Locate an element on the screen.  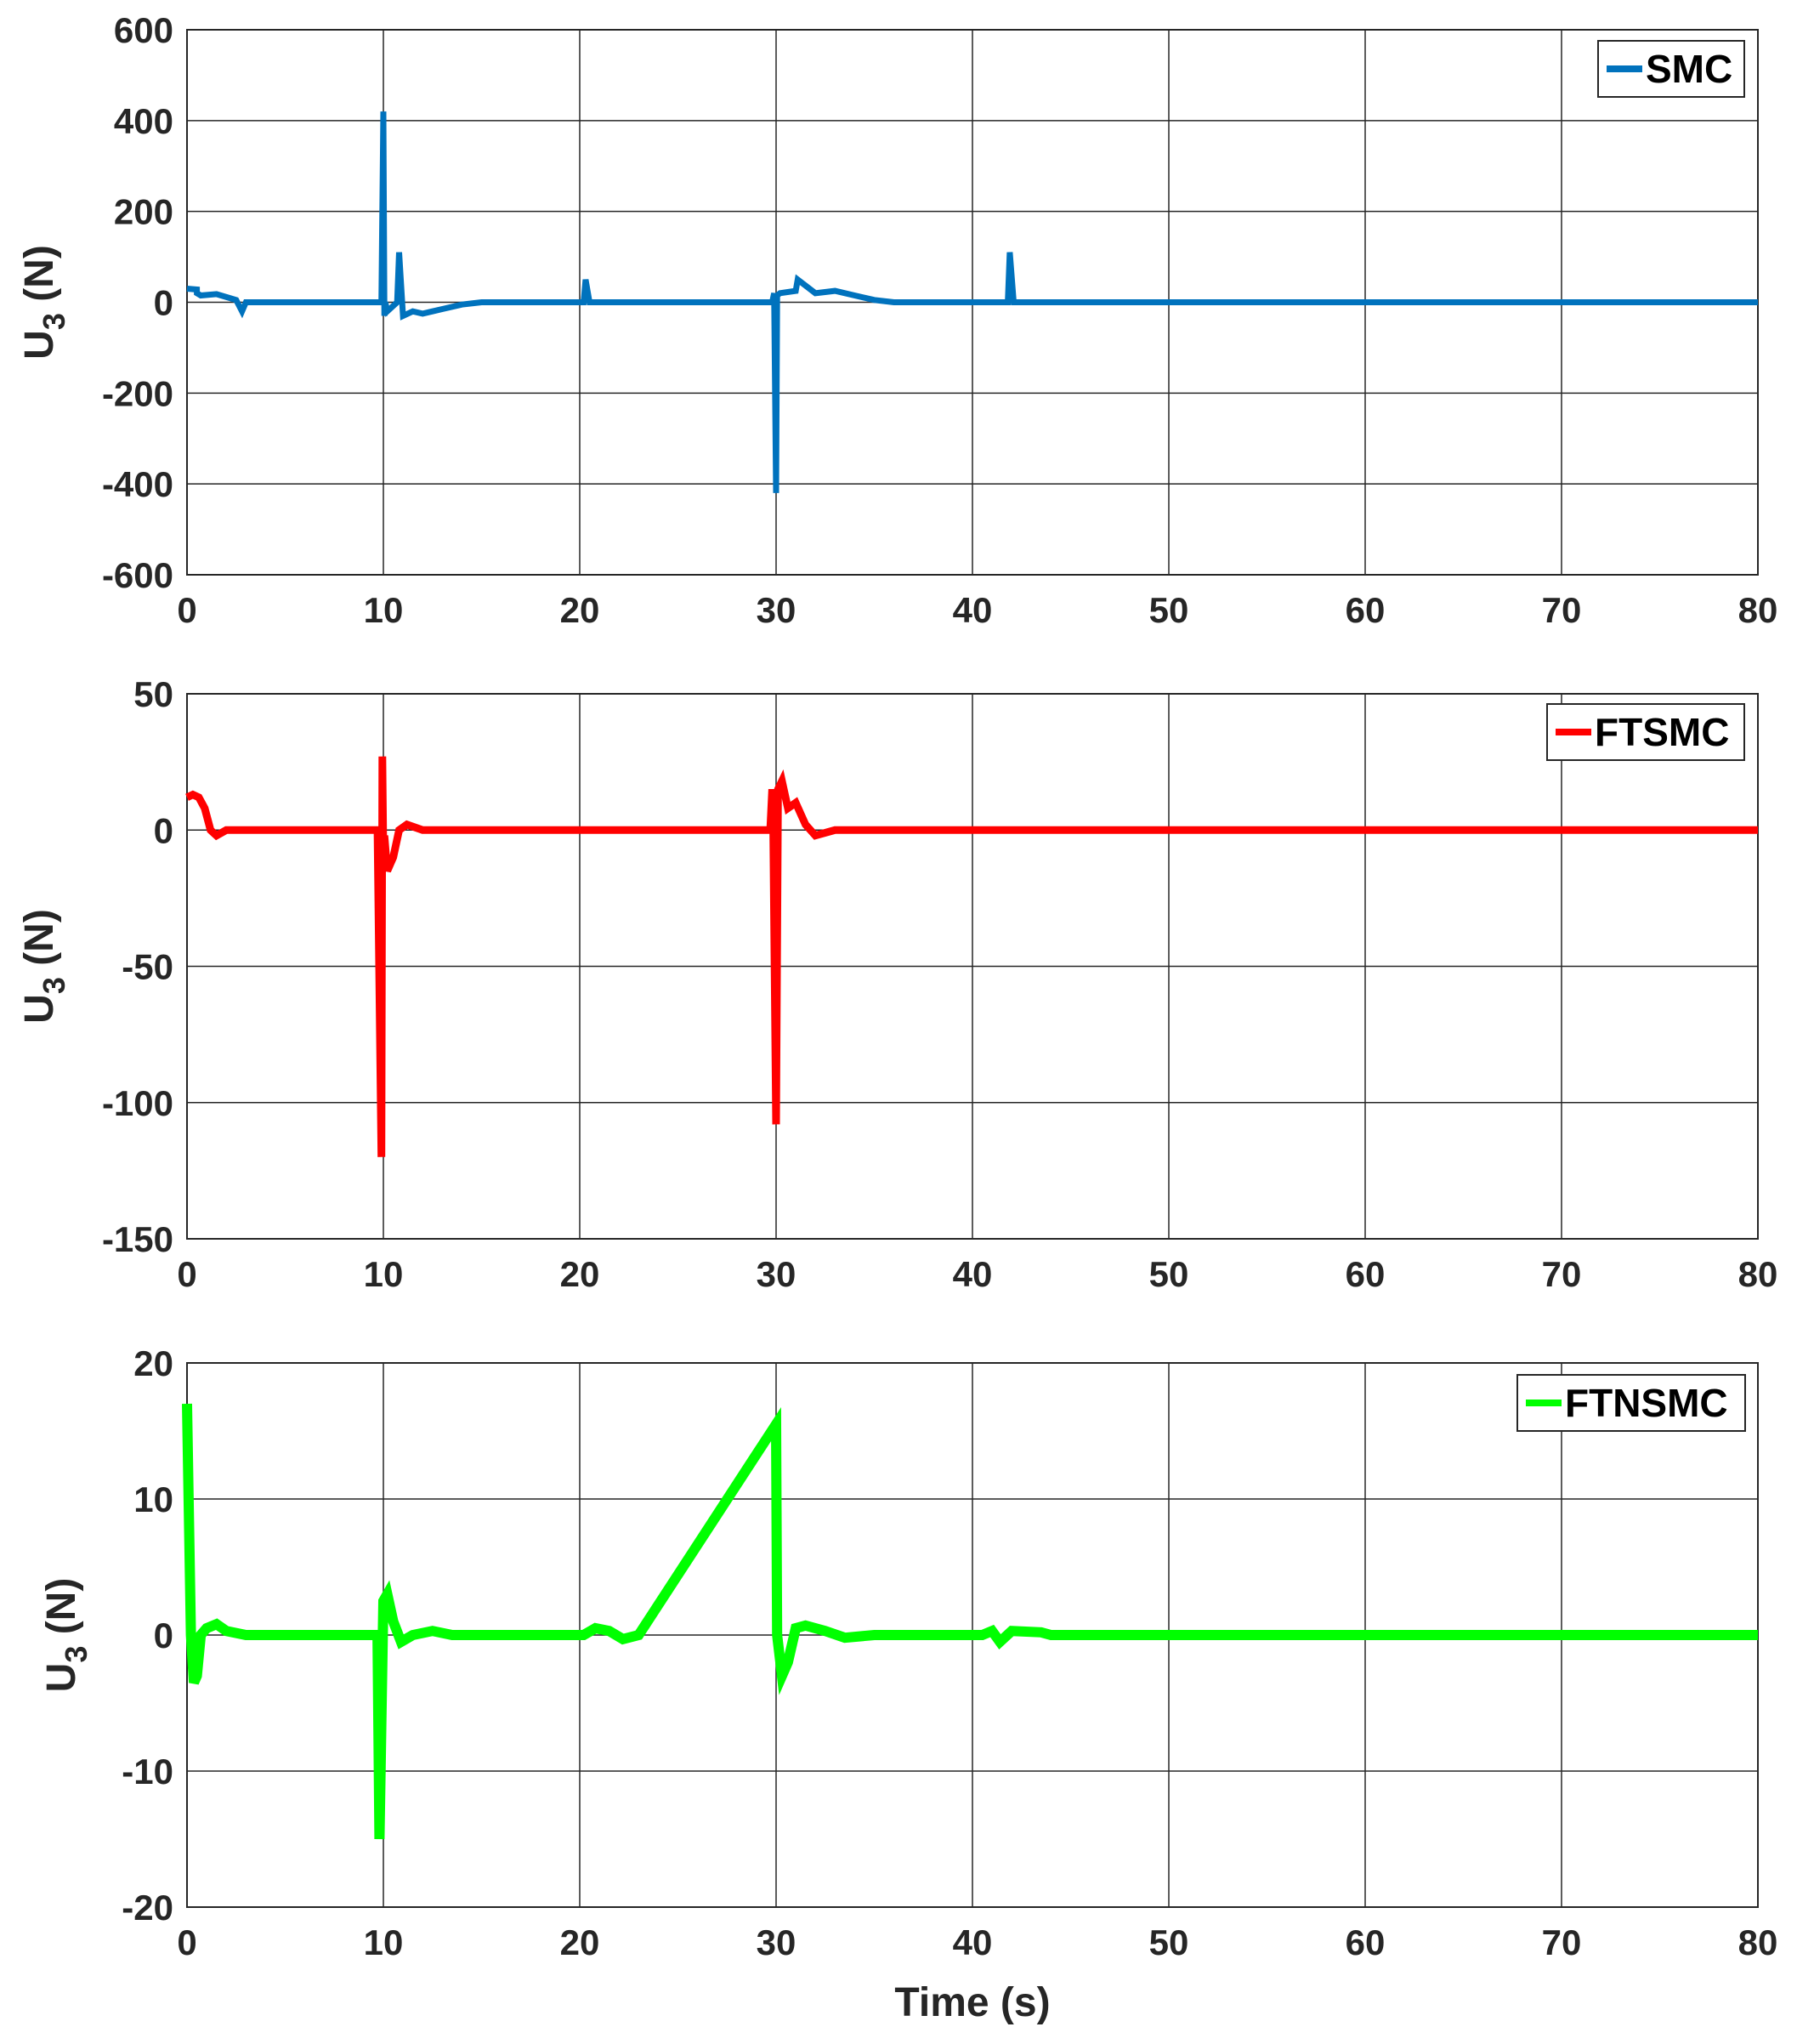
y-tick-label: 400 is located at coordinates (144, 121).